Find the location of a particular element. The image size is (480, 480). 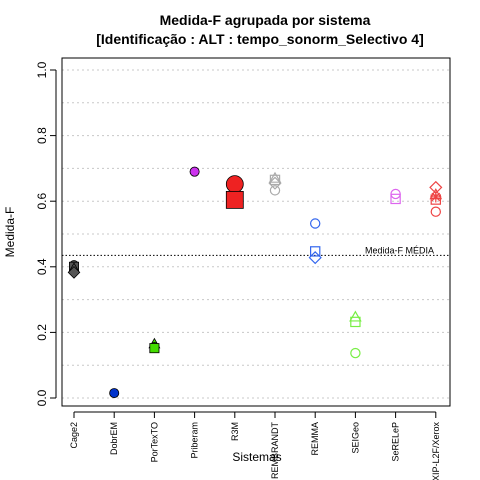

reference-layer: Medida-F MÉDIA is located at coordinates (256, 250).